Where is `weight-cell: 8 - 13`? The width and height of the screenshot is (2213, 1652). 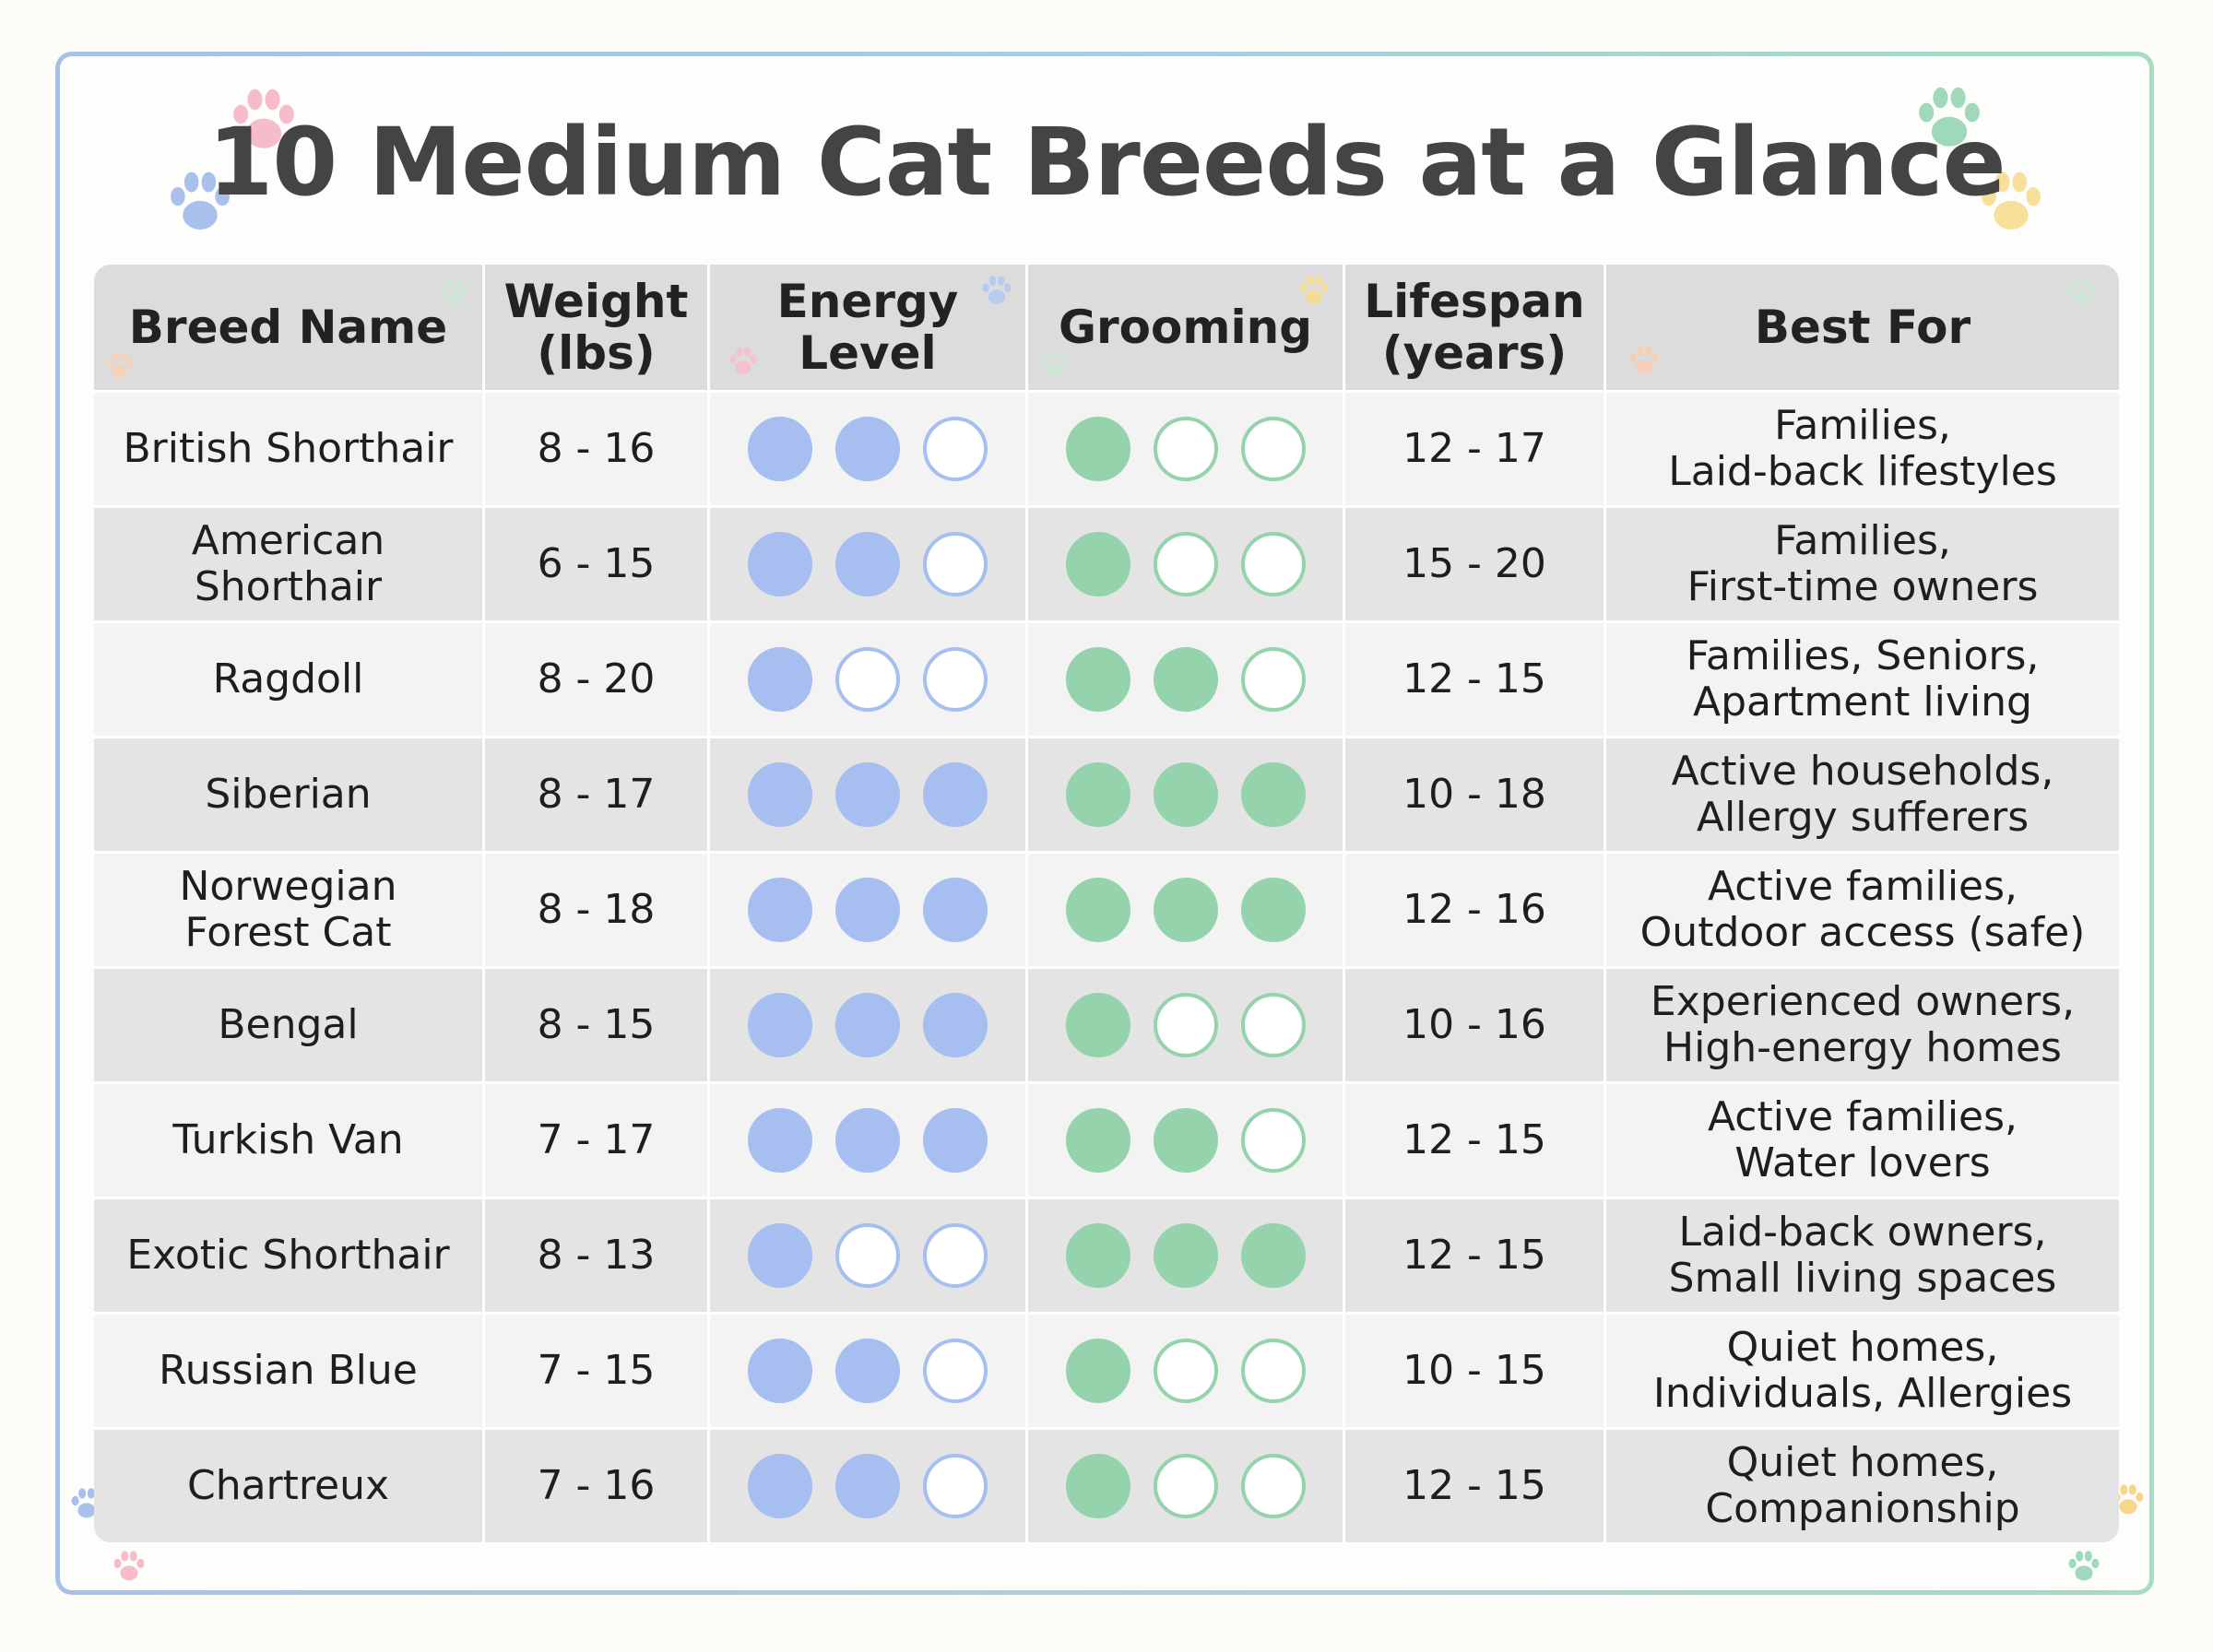
weight-cell: 8 - 13 is located at coordinates (597, 1254).